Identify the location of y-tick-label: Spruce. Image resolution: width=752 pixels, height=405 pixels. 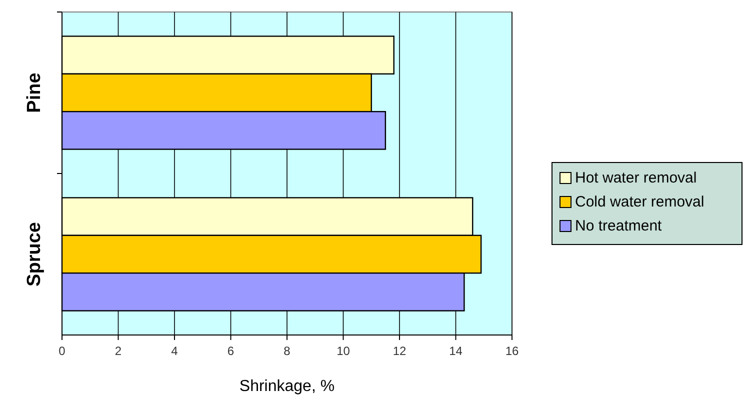
(34, 254).